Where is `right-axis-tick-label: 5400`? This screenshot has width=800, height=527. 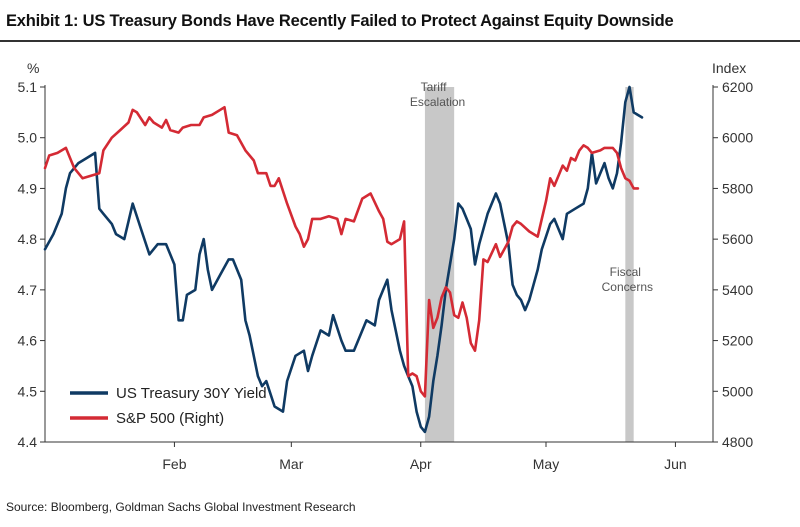
right-axis-tick-label: 5400 is located at coordinates (737, 290).